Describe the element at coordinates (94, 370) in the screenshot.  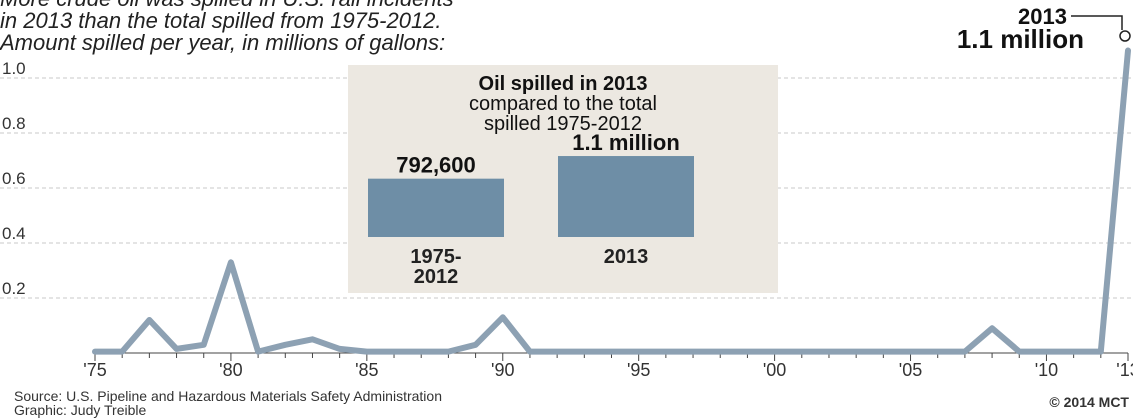
I see `x-tick-label: '75` at that location.